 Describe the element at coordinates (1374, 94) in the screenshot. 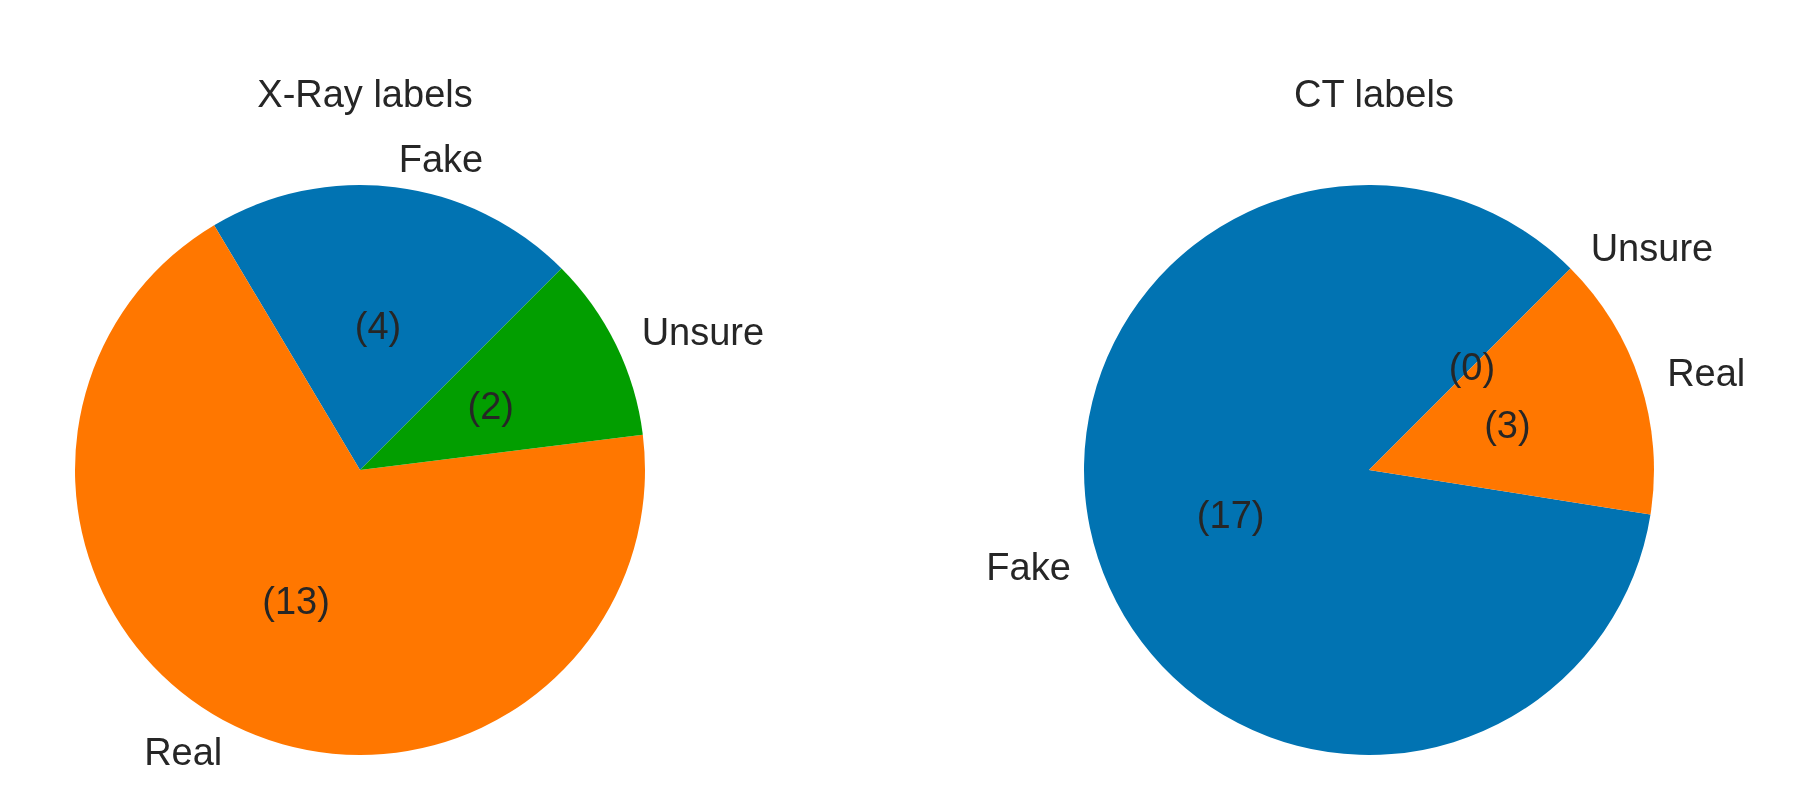

I see `chart-title: CT labels` at that location.